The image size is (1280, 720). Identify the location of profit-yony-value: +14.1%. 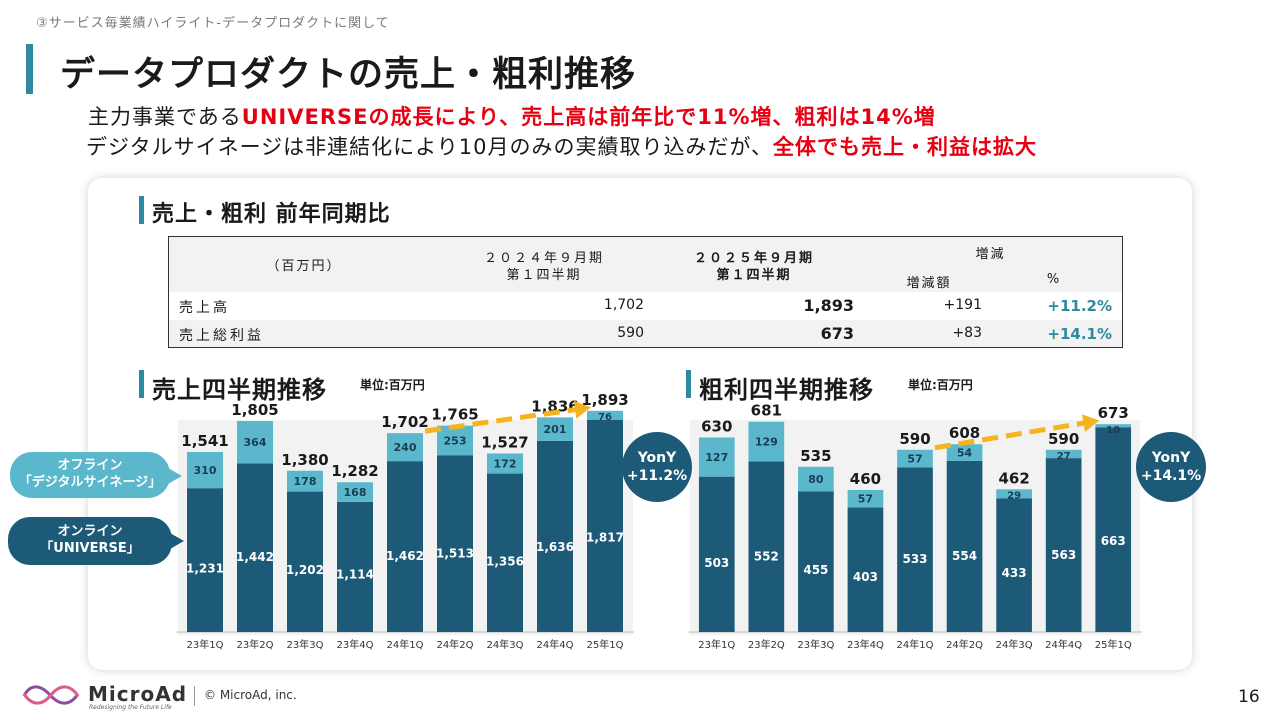
(1171, 476).